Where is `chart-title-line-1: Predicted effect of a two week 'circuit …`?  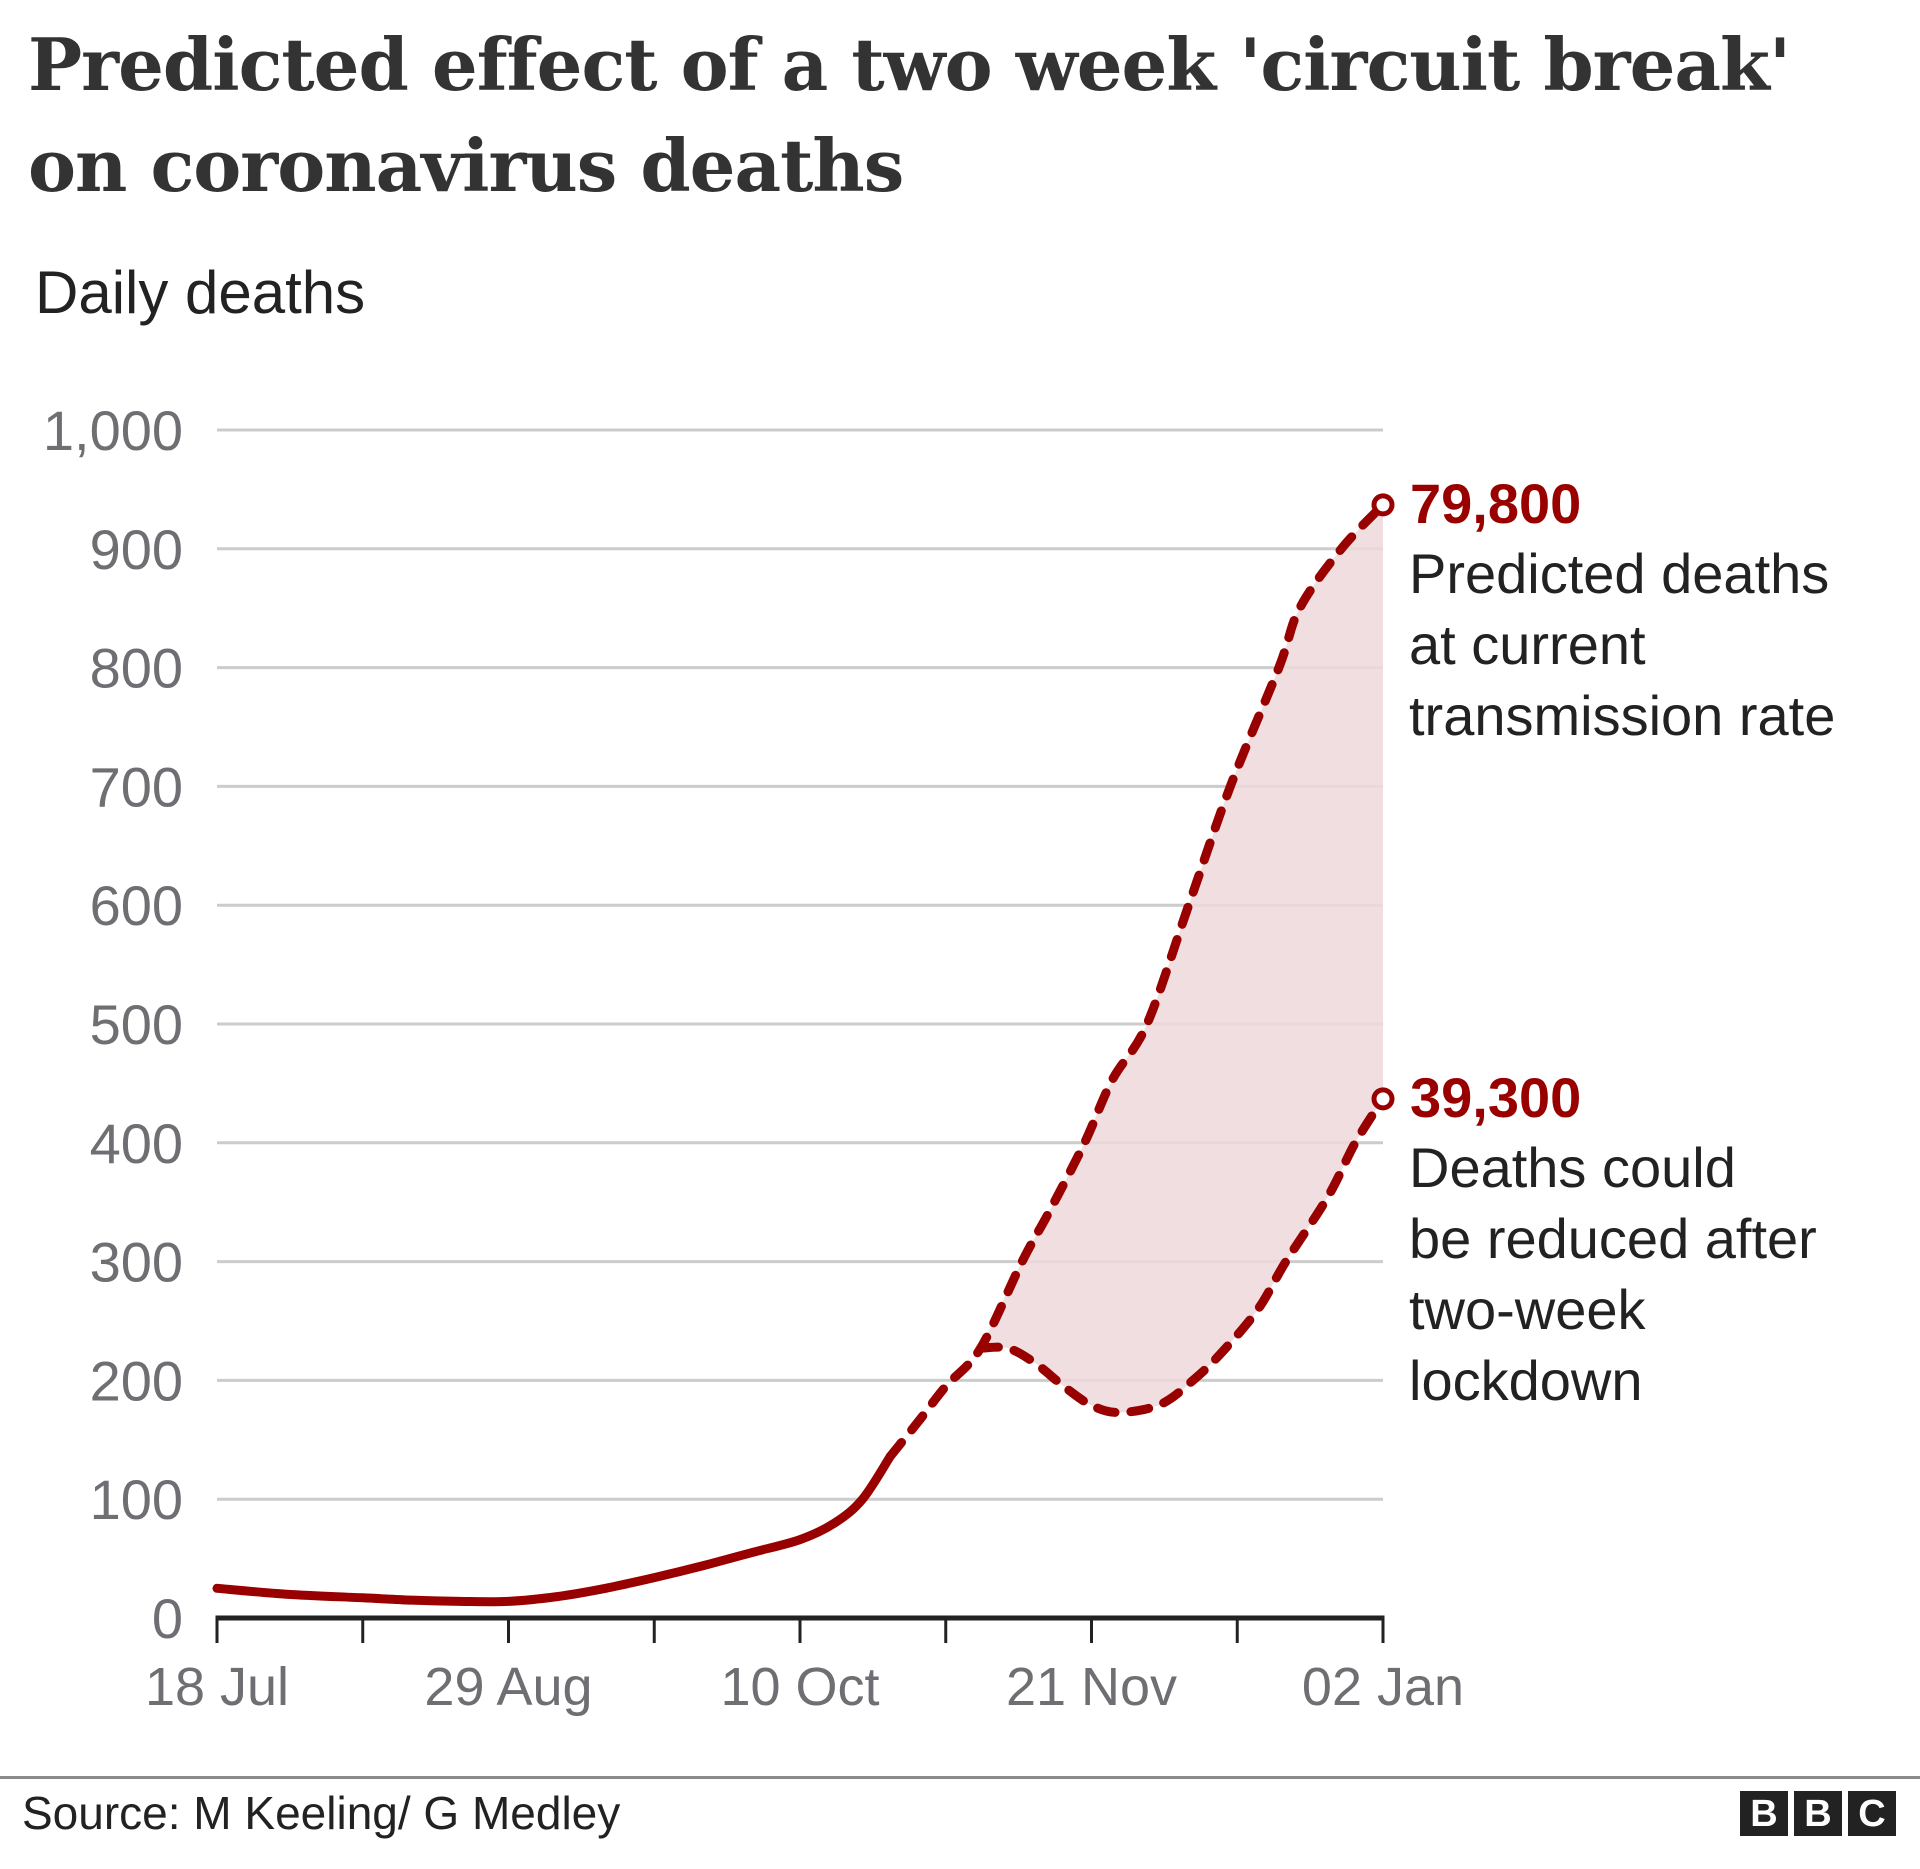
chart-title-line-1: Predicted effect of a two week 'circuit … is located at coordinates (909, 64).